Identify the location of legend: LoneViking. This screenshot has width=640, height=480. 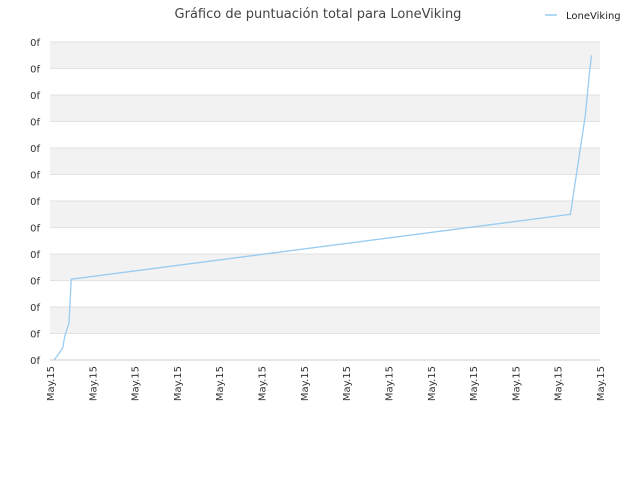
(583, 16).